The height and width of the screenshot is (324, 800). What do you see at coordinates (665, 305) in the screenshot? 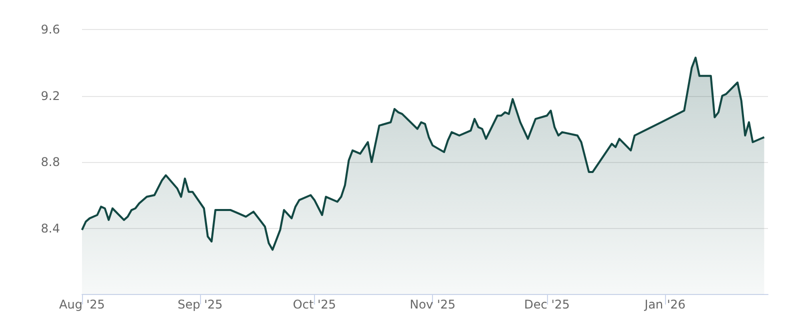
I see `x-tick-label: Jan '26` at bounding box center [665, 305].